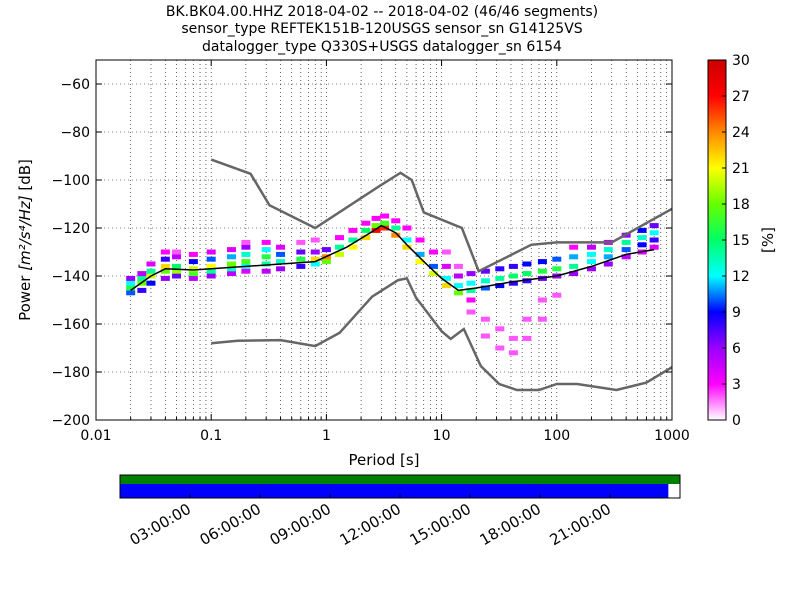 The image size is (800, 600). What do you see at coordinates (300, 524) in the screenshot?
I see `coverage-tick-label: 09:00:00` at bounding box center [300, 524].